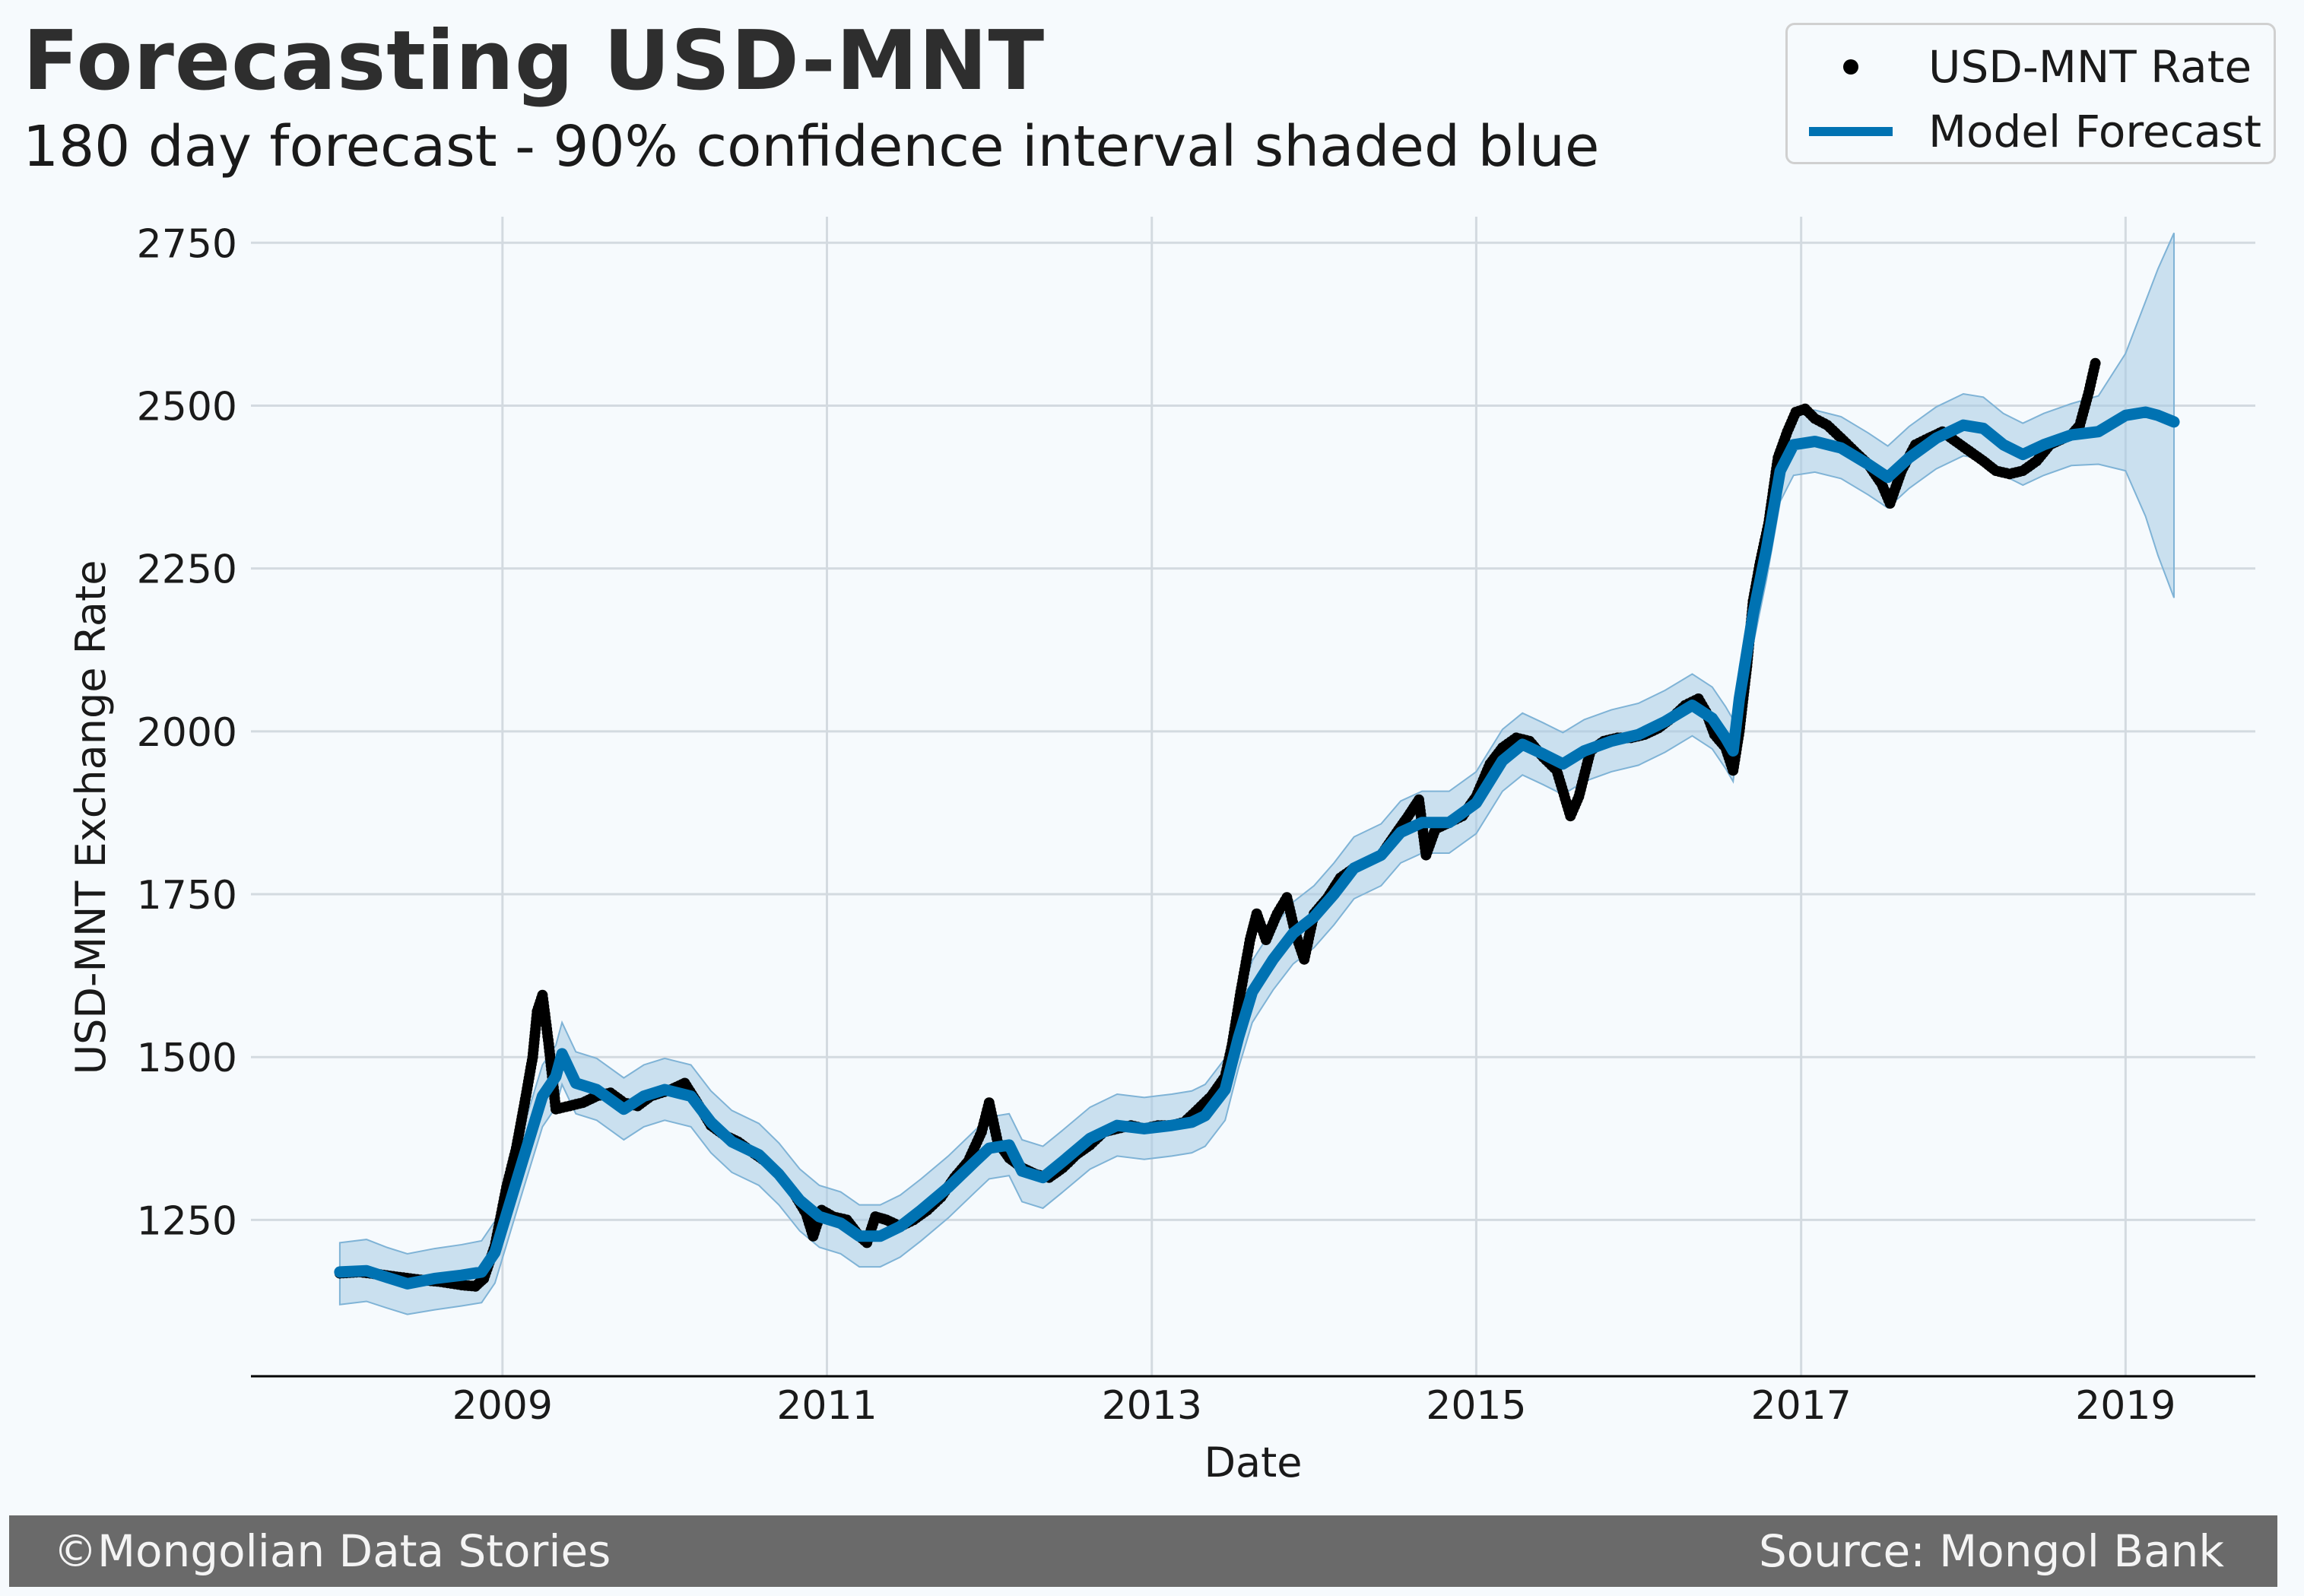 Image resolution: width=2304 pixels, height=1596 pixels. Describe the element at coordinates (187, 1221) in the screenshot. I see `y-tick-label: 1250` at that location.